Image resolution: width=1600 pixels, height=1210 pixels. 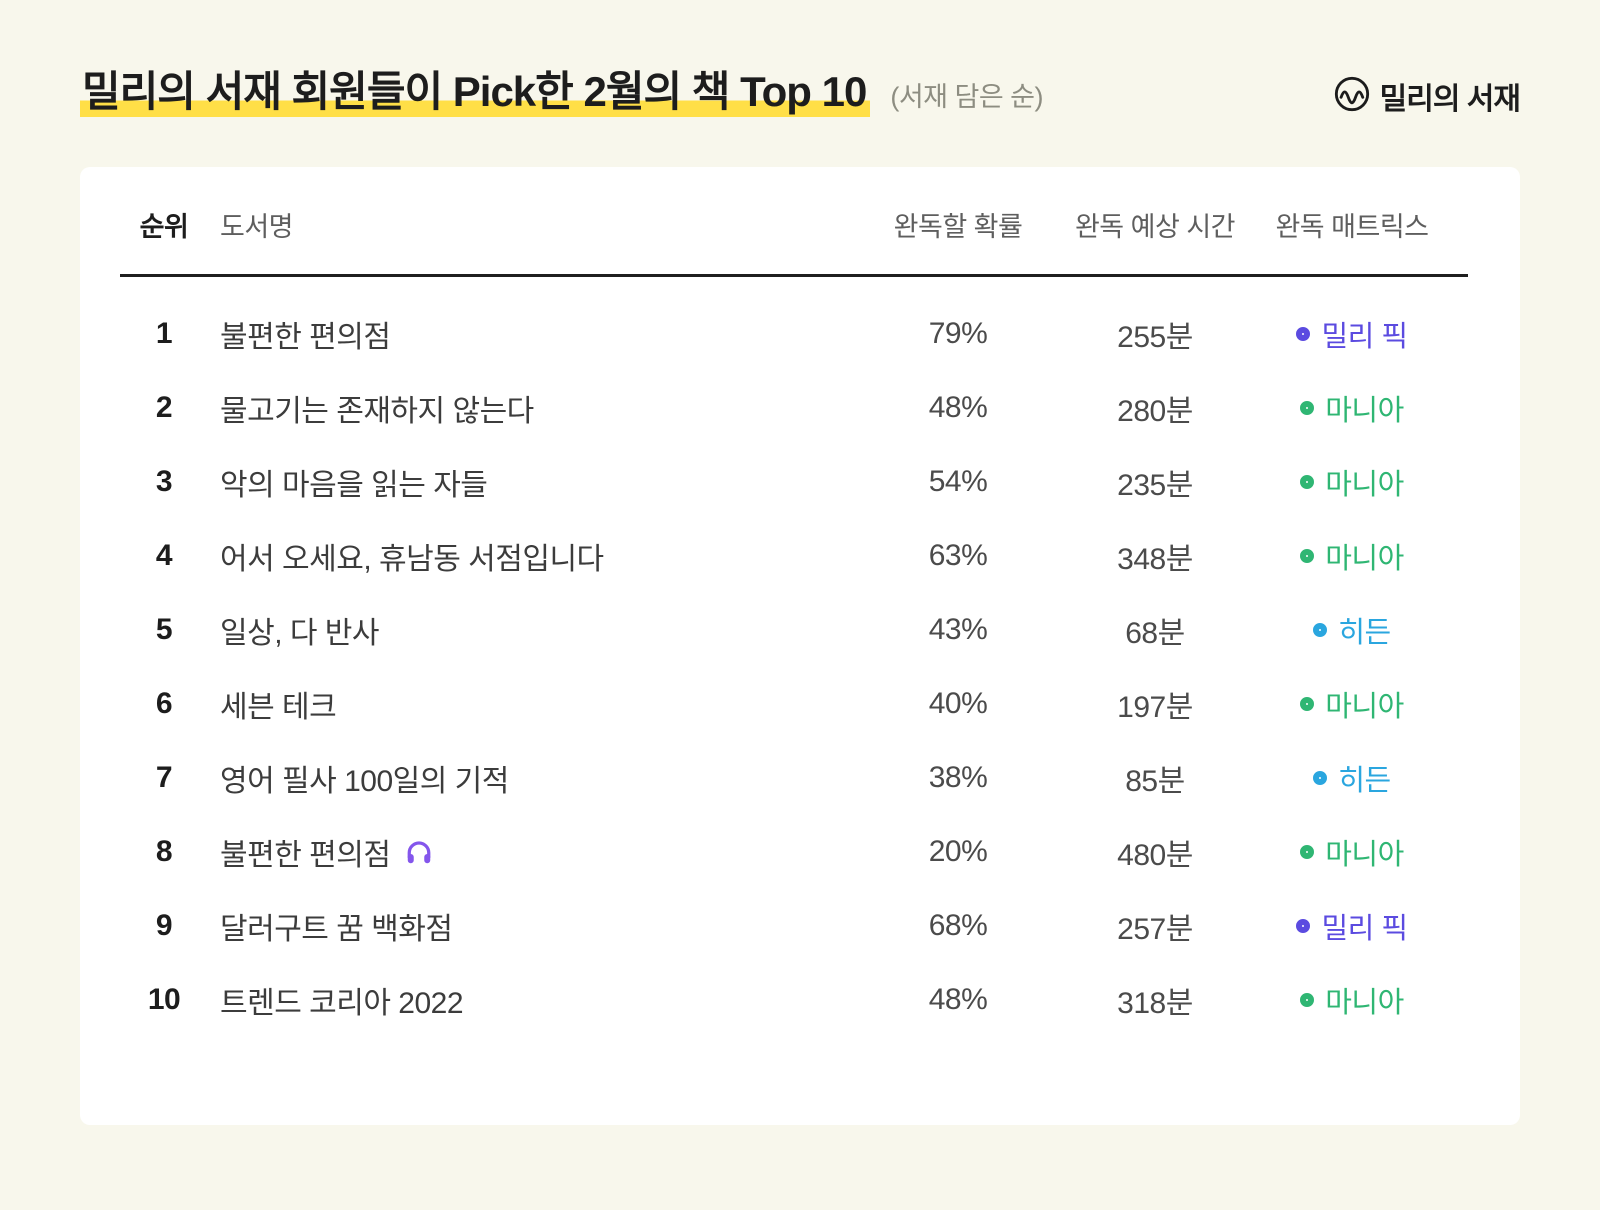 What do you see at coordinates (794, 482) in the screenshot?
I see `table-row: 3 악의 마음을 읽는 자들 54% 235분 마니아` at bounding box center [794, 482].